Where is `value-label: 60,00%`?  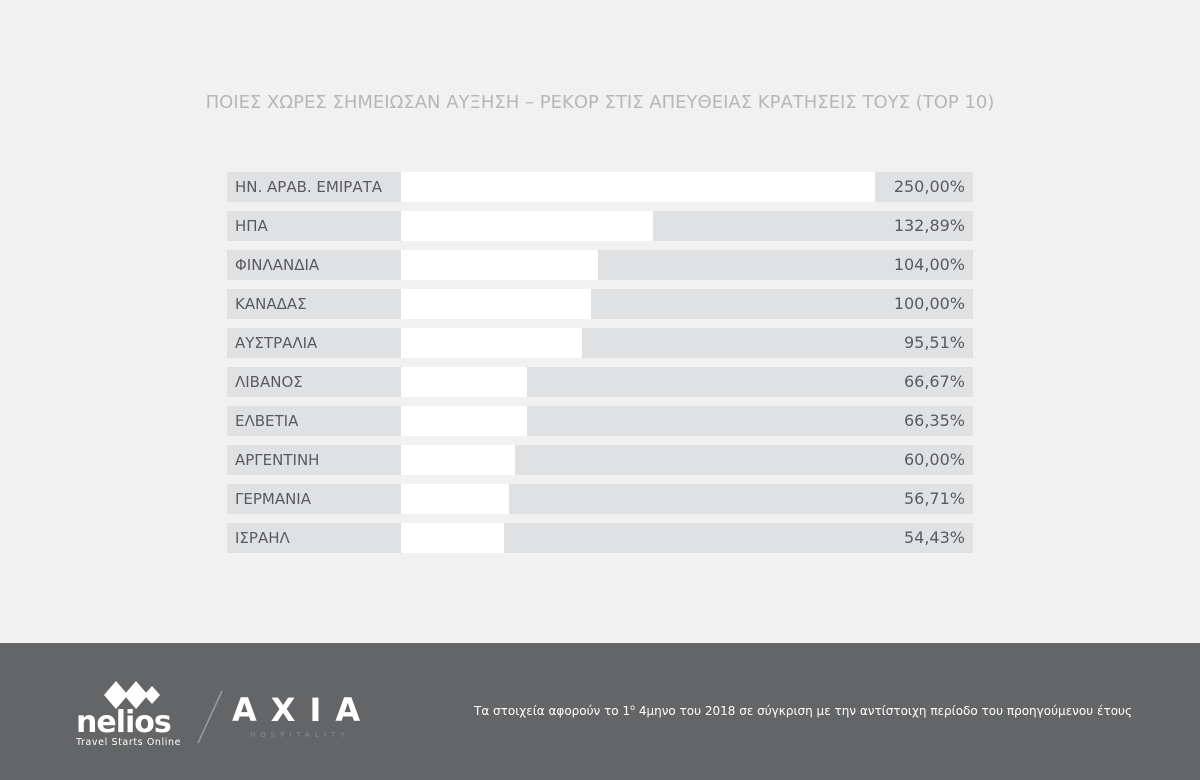 value-label: 60,00% is located at coordinates (931, 460).